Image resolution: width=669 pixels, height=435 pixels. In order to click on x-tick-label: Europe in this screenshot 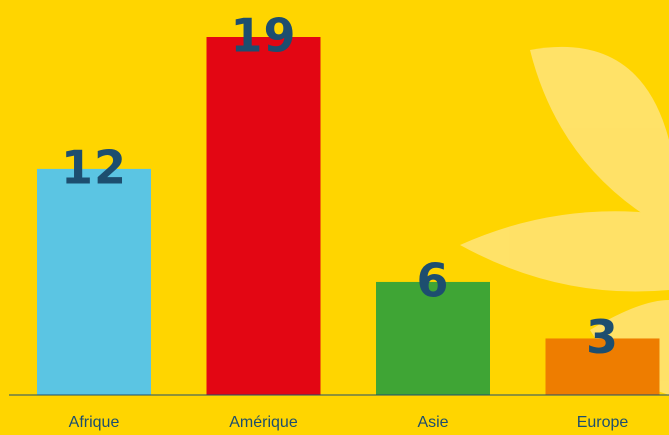, I will do `click(603, 422)`.